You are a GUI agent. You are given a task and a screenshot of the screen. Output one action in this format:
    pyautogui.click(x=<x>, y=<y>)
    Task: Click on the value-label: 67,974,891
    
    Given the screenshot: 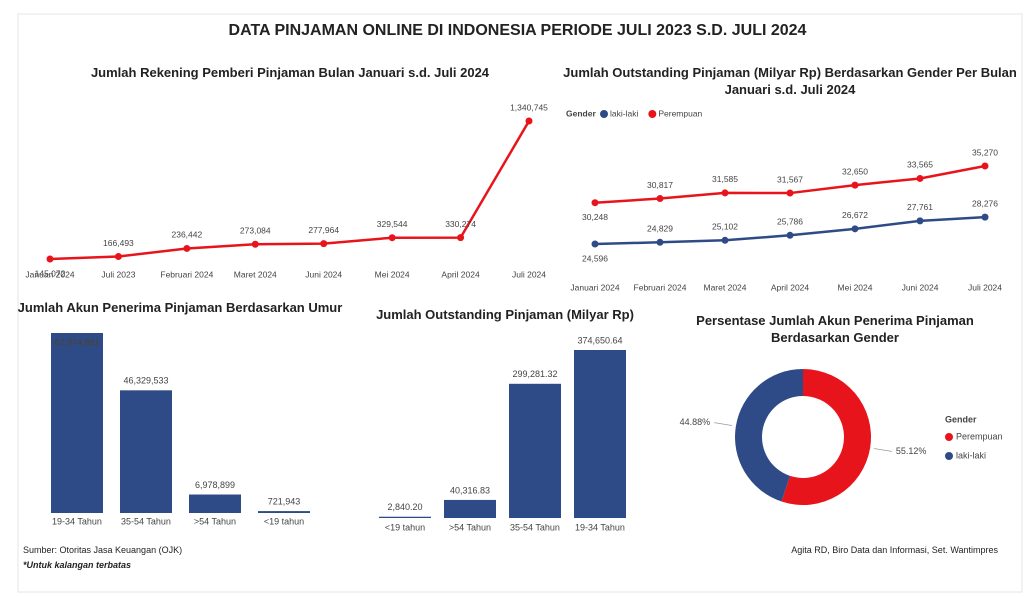 What is the action you would take?
    pyautogui.click(x=76, y=342)
    